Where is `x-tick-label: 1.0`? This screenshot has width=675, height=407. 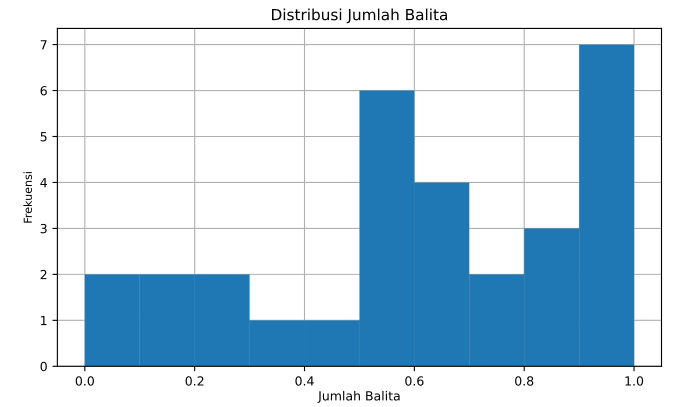 x-tick-label: 1.0 is located at coordinates (634, 381).